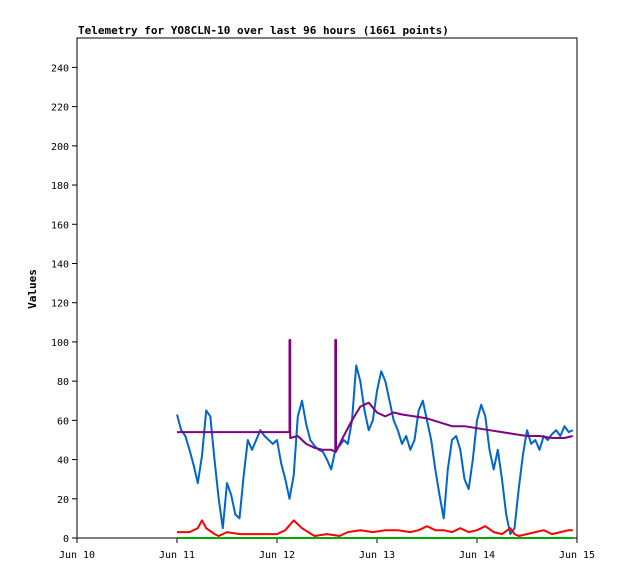 Image resolution: width=618 pixels, height=579 pixels. What do you see at coordinates (60, 186) in the screenshot?
I see `y-tick-label: 180` at bounding box center [60, 186].